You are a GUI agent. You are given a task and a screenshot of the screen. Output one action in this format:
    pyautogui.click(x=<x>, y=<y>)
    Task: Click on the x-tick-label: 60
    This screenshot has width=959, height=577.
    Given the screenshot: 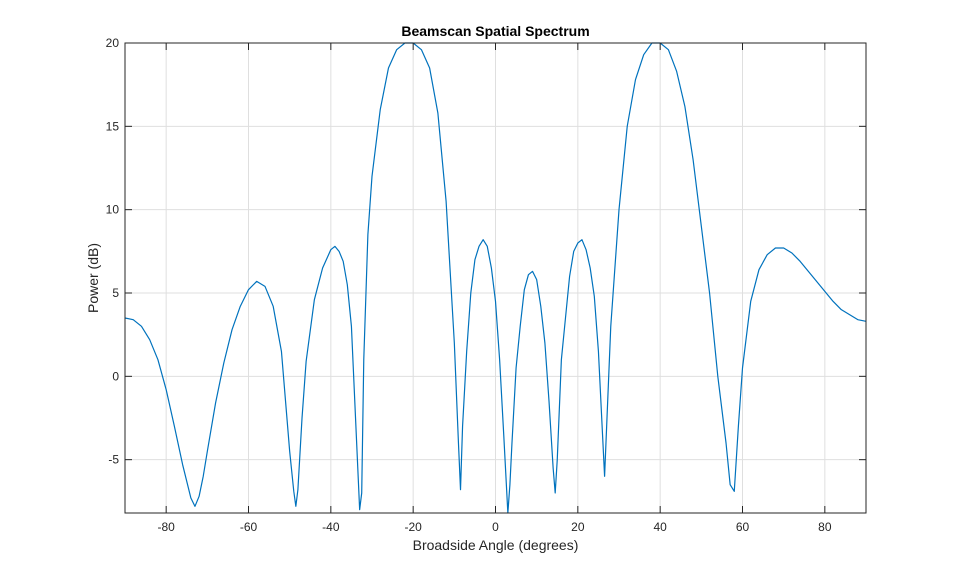 What is the action you would take?
    pyautogui.click(x=743, y=527)
    